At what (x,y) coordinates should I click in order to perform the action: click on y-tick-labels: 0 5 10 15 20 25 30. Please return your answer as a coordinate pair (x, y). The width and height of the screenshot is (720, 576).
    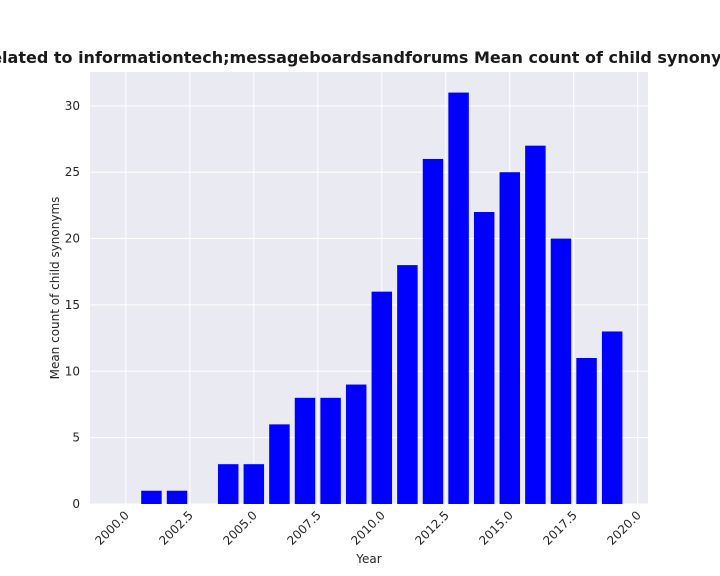
    Looking at the image, I should click on (72, 305).